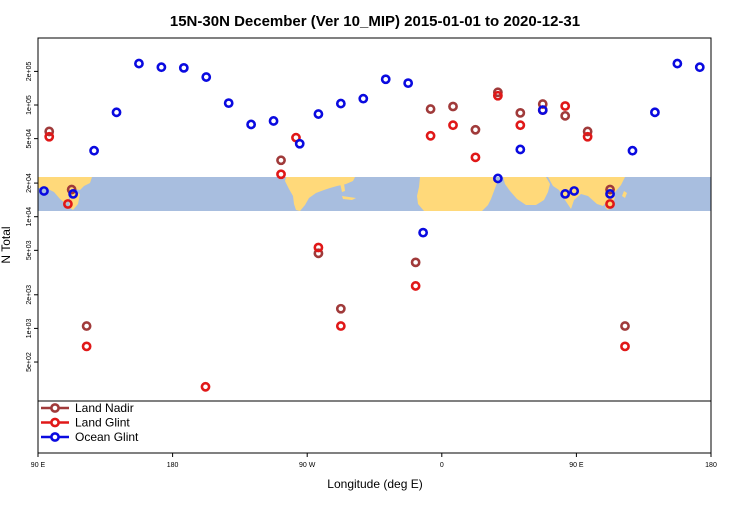 The height and width of the screenshot is (505, 750). I want to click on x-tick-label-0: 90 E, so click(38, 465).